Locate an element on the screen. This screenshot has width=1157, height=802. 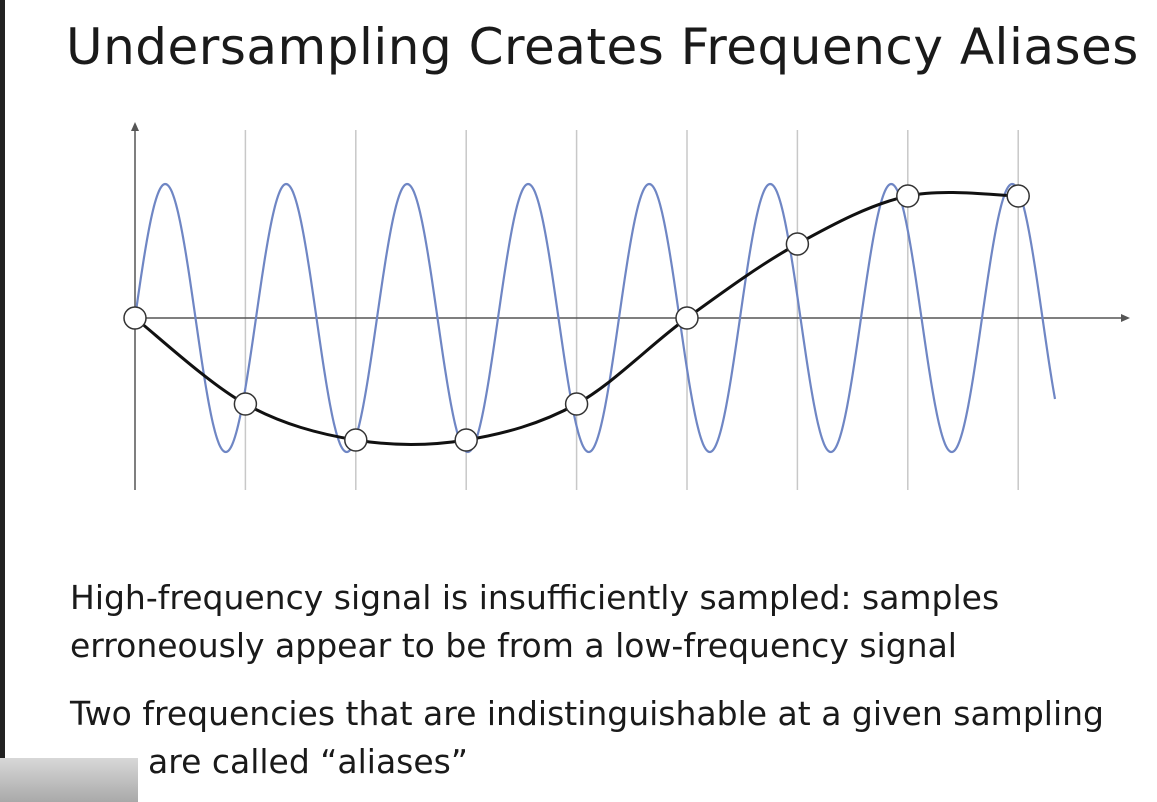
y-axis-arrow is located at coordinates (135, 126).